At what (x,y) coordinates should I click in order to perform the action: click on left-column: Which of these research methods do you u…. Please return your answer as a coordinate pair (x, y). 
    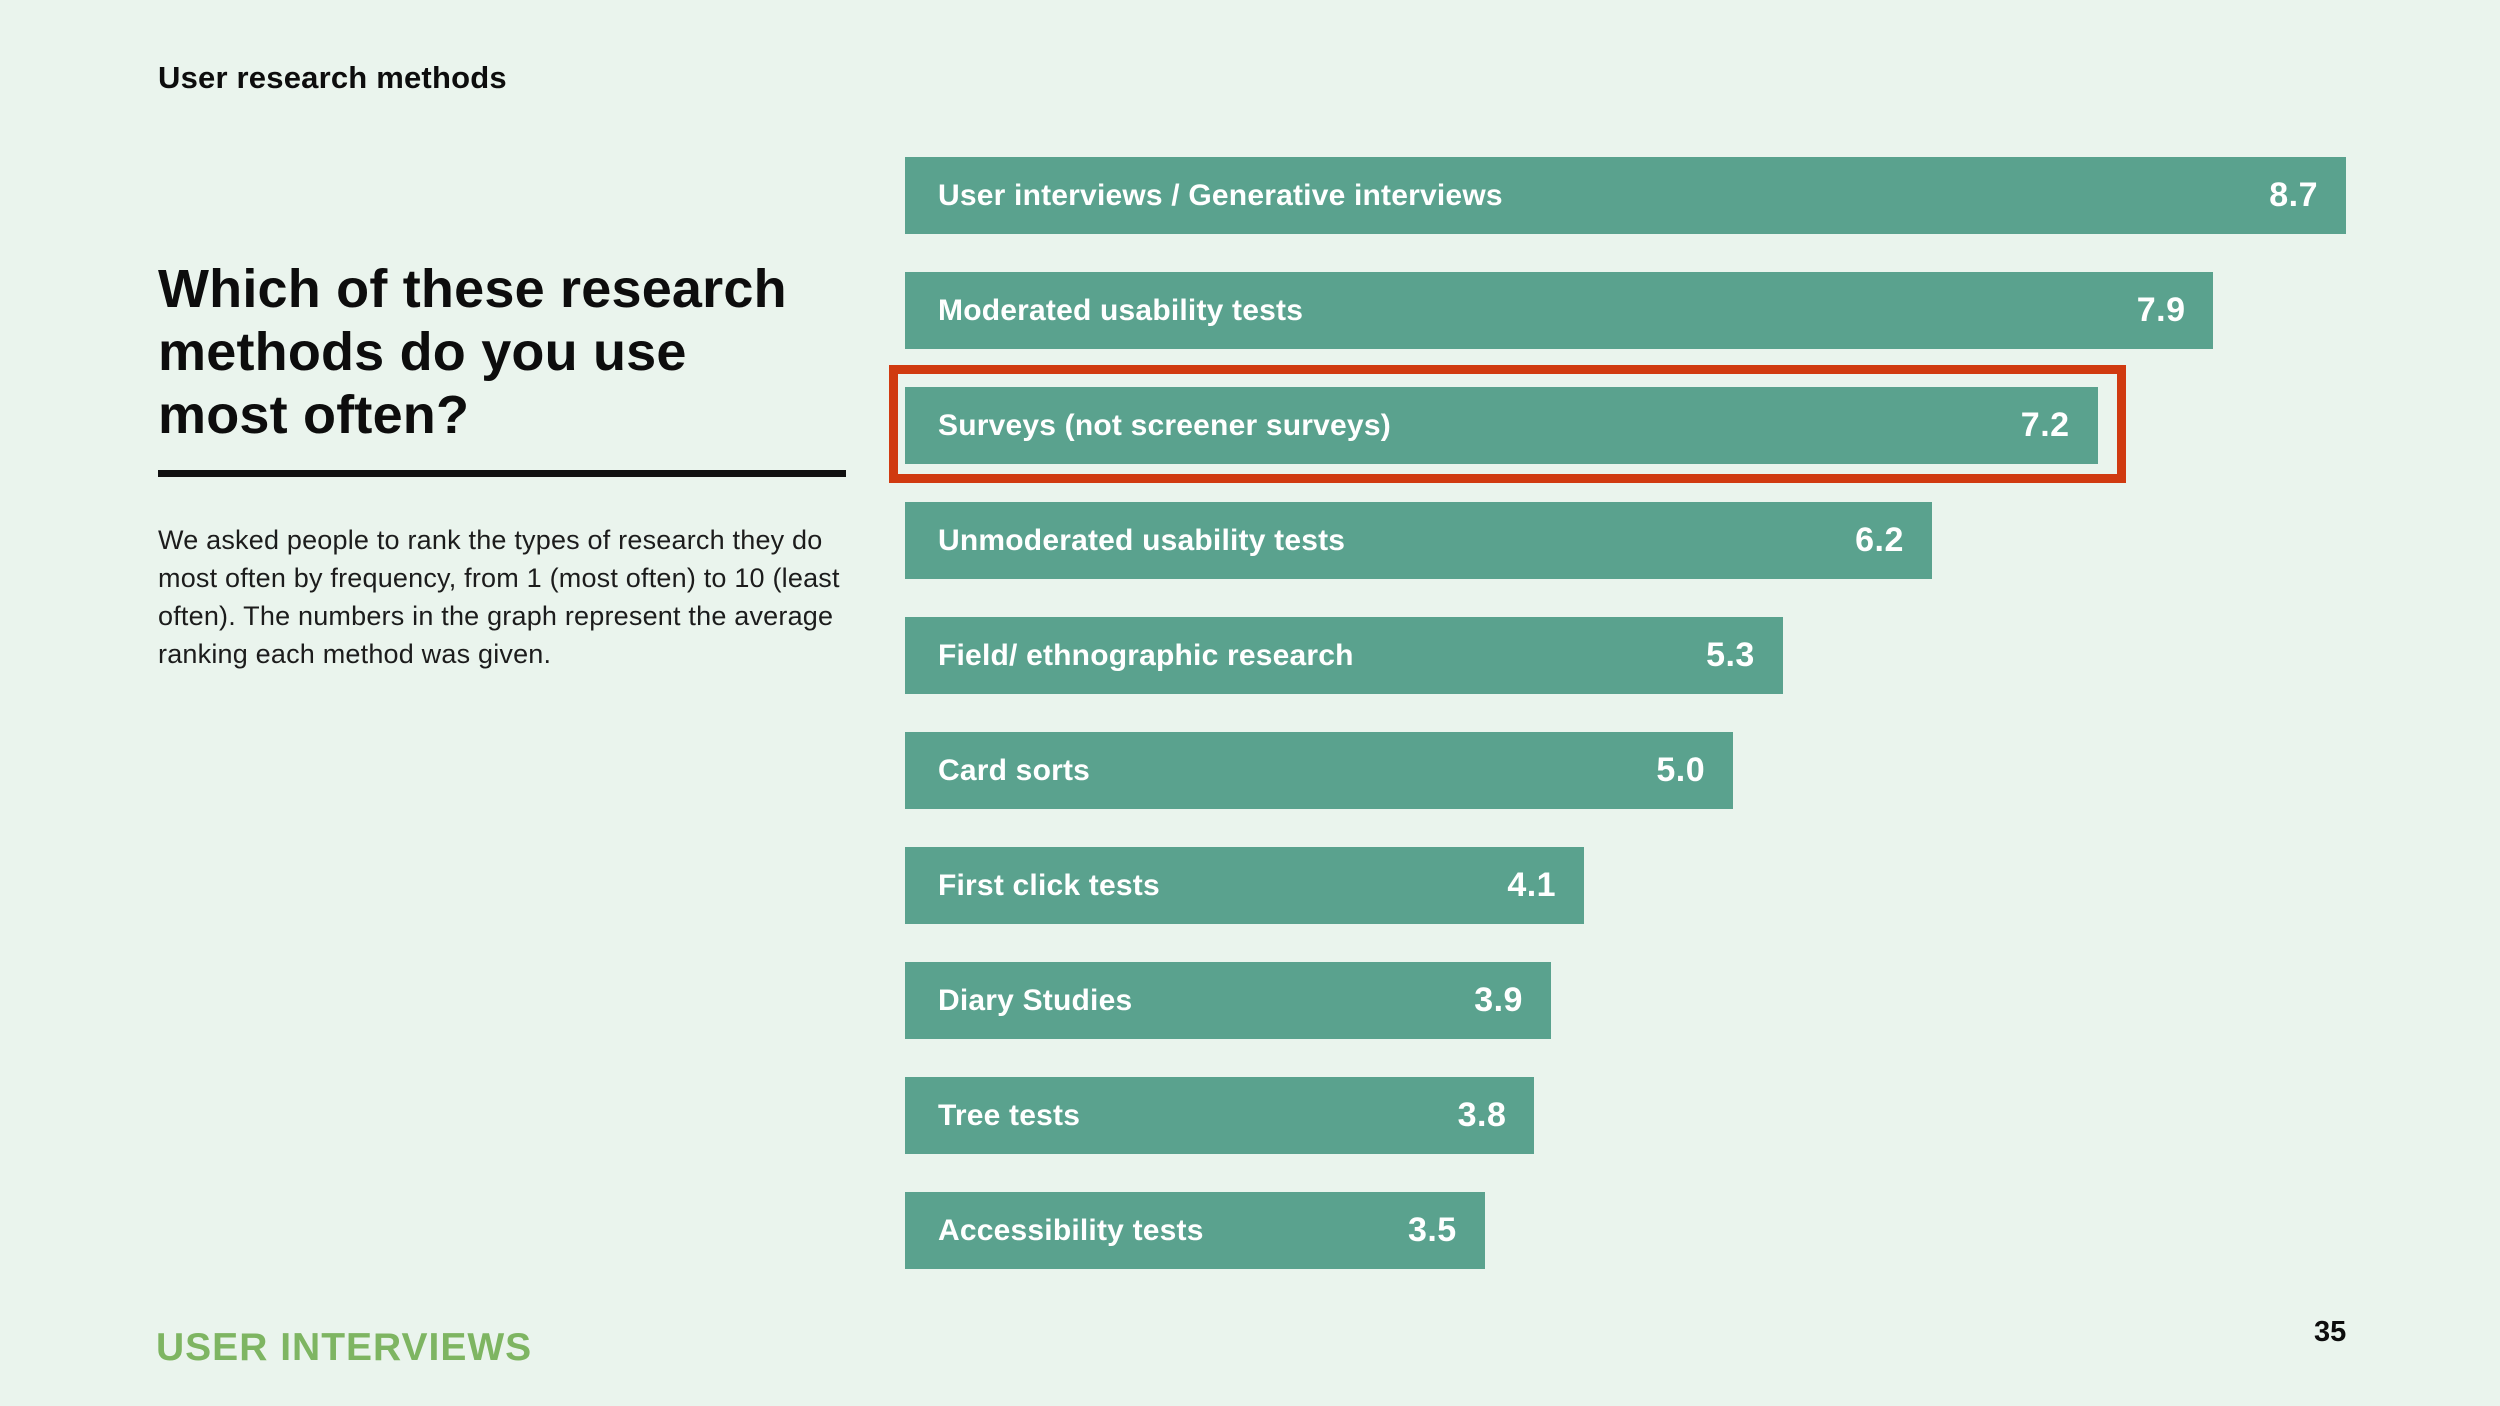
    Looking at the image, I should click on (508, 352).